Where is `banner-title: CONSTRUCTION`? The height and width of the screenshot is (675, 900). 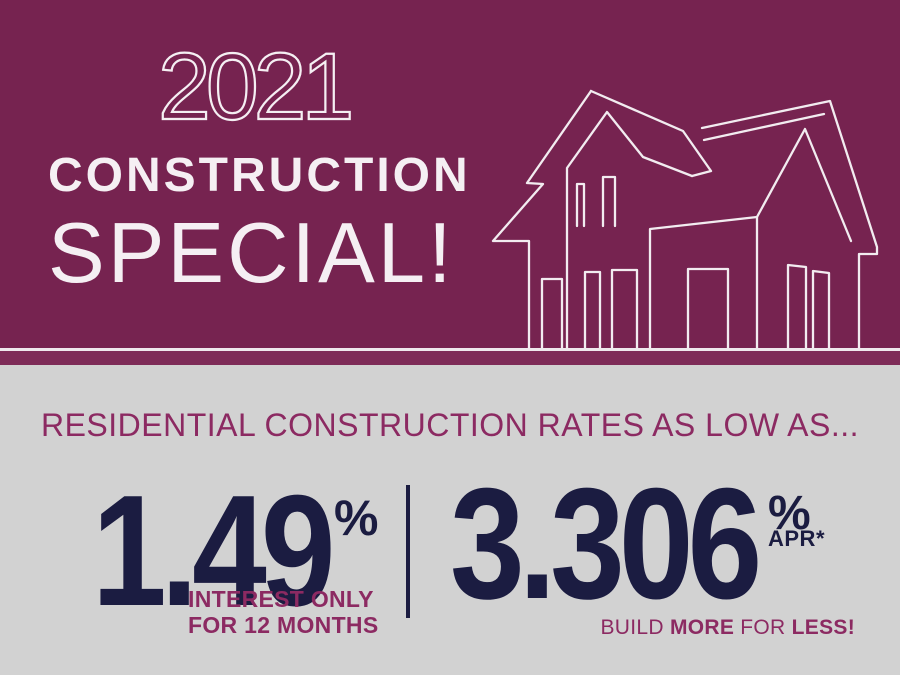 banner-title: CONSTRUCTION is located at coordinates (259, 175).